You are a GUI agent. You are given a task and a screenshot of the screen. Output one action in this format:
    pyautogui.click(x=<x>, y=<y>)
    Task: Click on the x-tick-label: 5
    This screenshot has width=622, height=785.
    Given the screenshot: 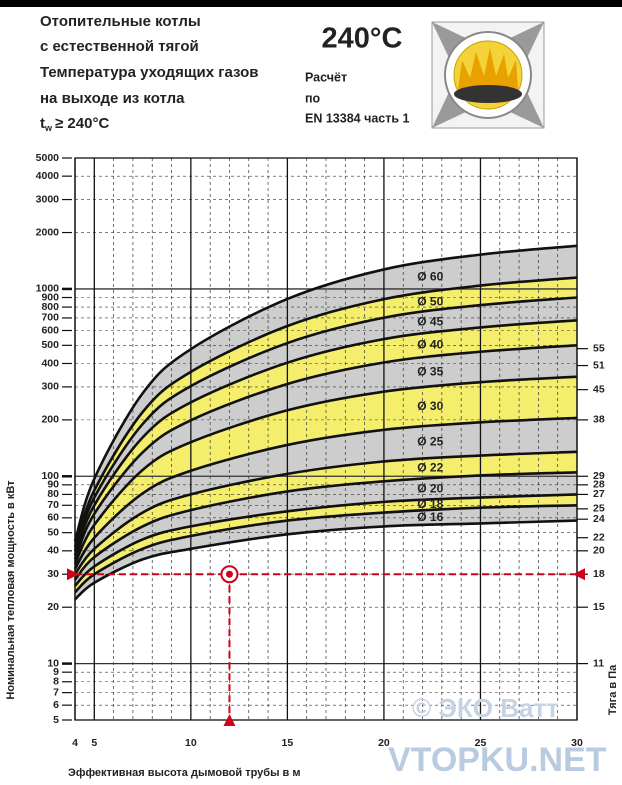 What is the action you would take?
    pyautogui.click(x=94, y=743)
    